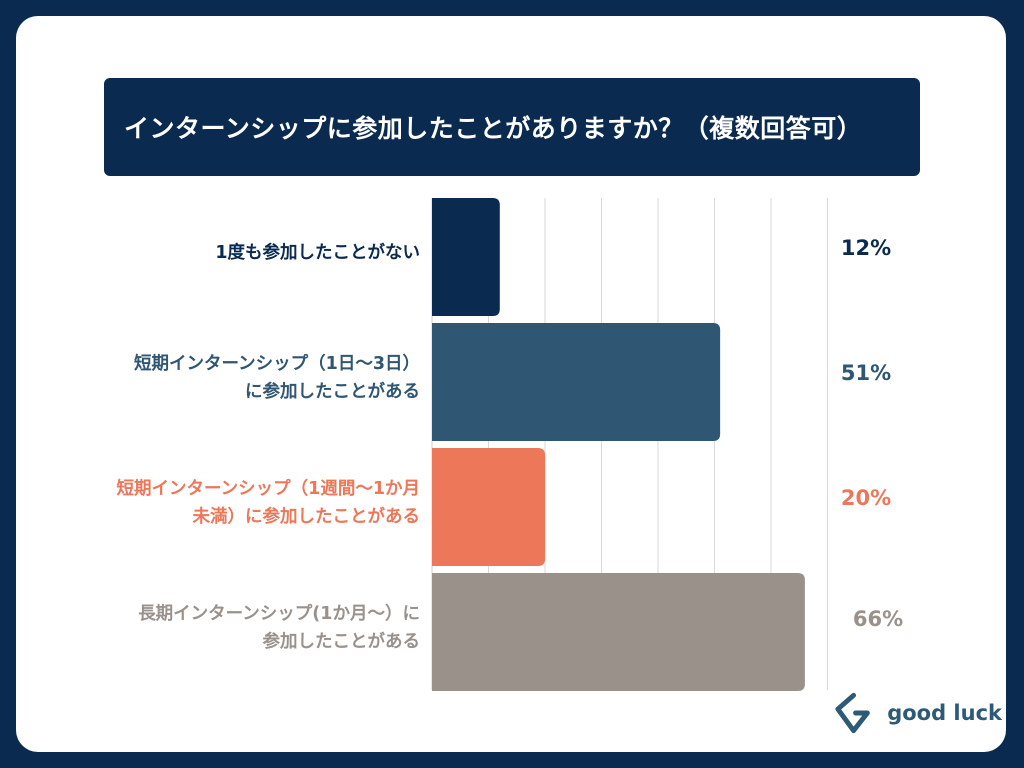 The width and height of the screenshot is (1024, 768). What do you see at coordinates (332, 391) in the screenshot?
I see `category-label: に参加したことがある` at bounding box center [332, 391].